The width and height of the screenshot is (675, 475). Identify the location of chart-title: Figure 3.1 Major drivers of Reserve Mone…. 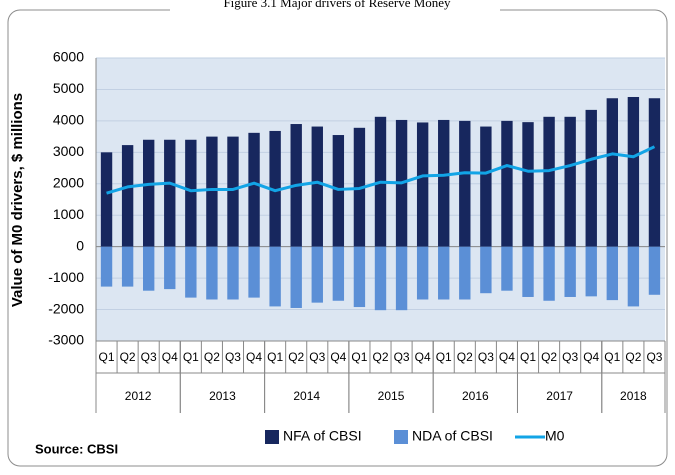
(337, 5).